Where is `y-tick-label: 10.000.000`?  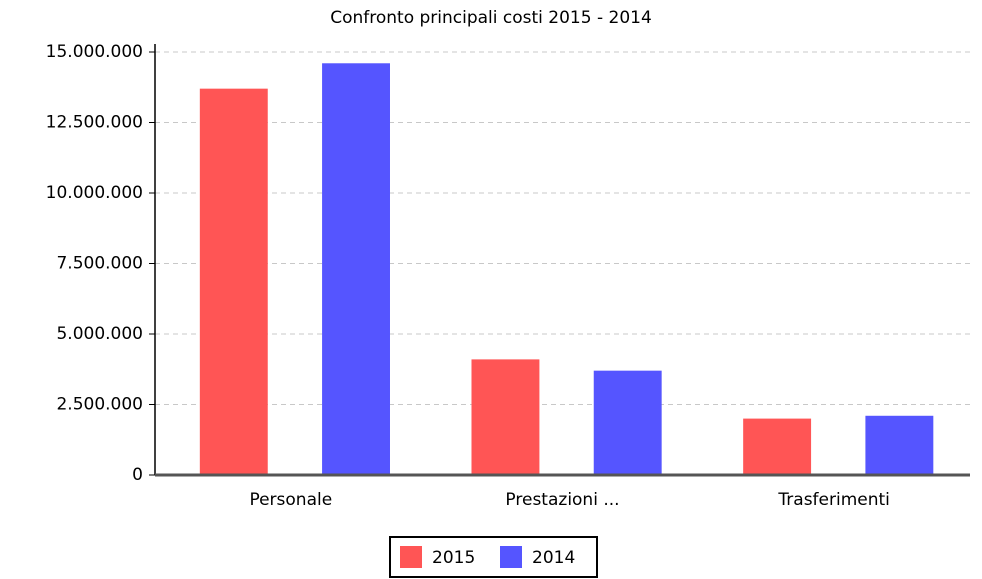
y-tick-label: 10.000.000 is located at coordinates (94, 193).